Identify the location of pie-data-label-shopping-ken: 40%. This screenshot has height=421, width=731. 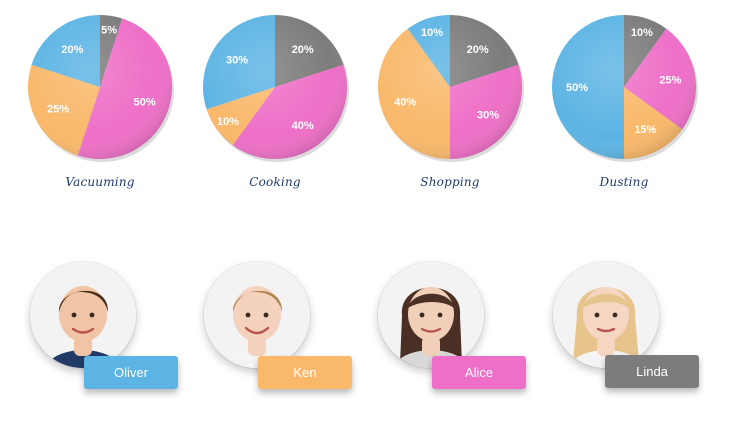
(405, 103).